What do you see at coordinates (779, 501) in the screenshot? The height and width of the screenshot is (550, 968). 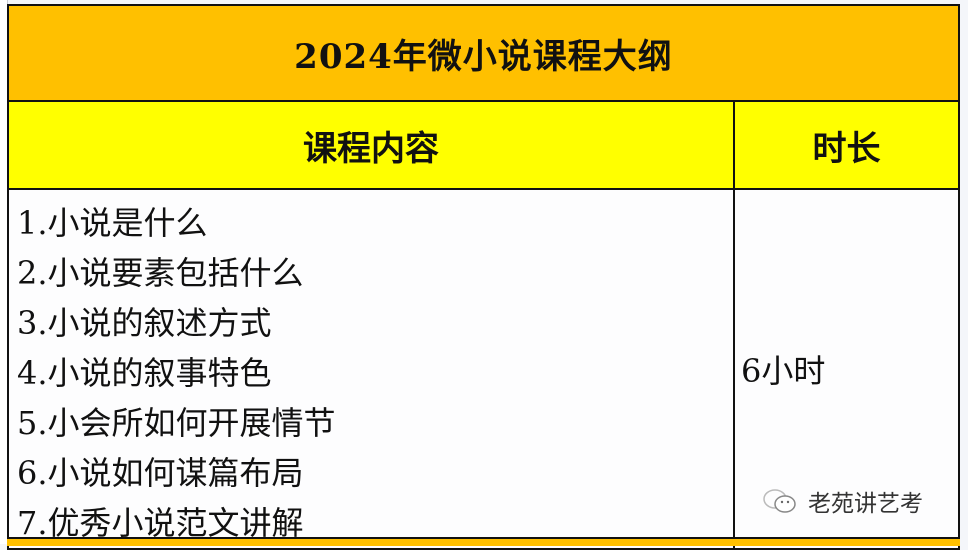 I see `wechat-icon` at bounding box center [779, 501].